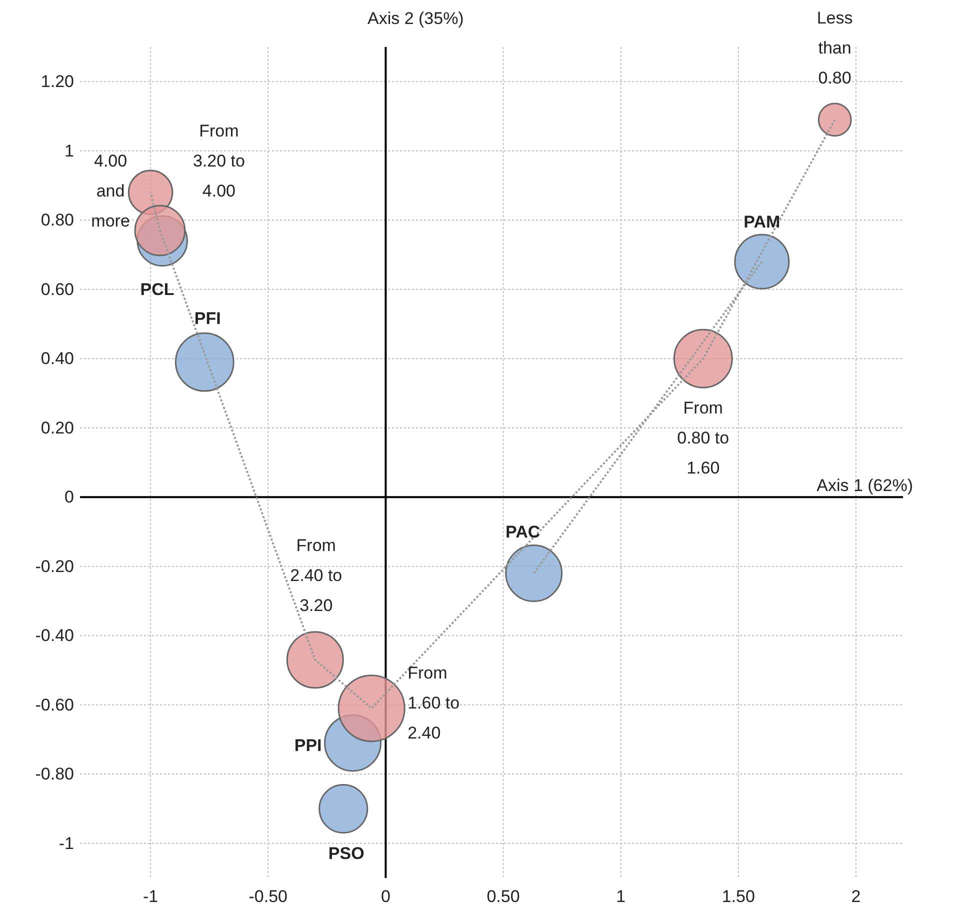 Image resolution: width=979 pixels, height=912 pixels. What do you see at coordinates (57, 289) in the screenshot?
I see `y-tick-label: 0.60` at bounding box center [57, 289].